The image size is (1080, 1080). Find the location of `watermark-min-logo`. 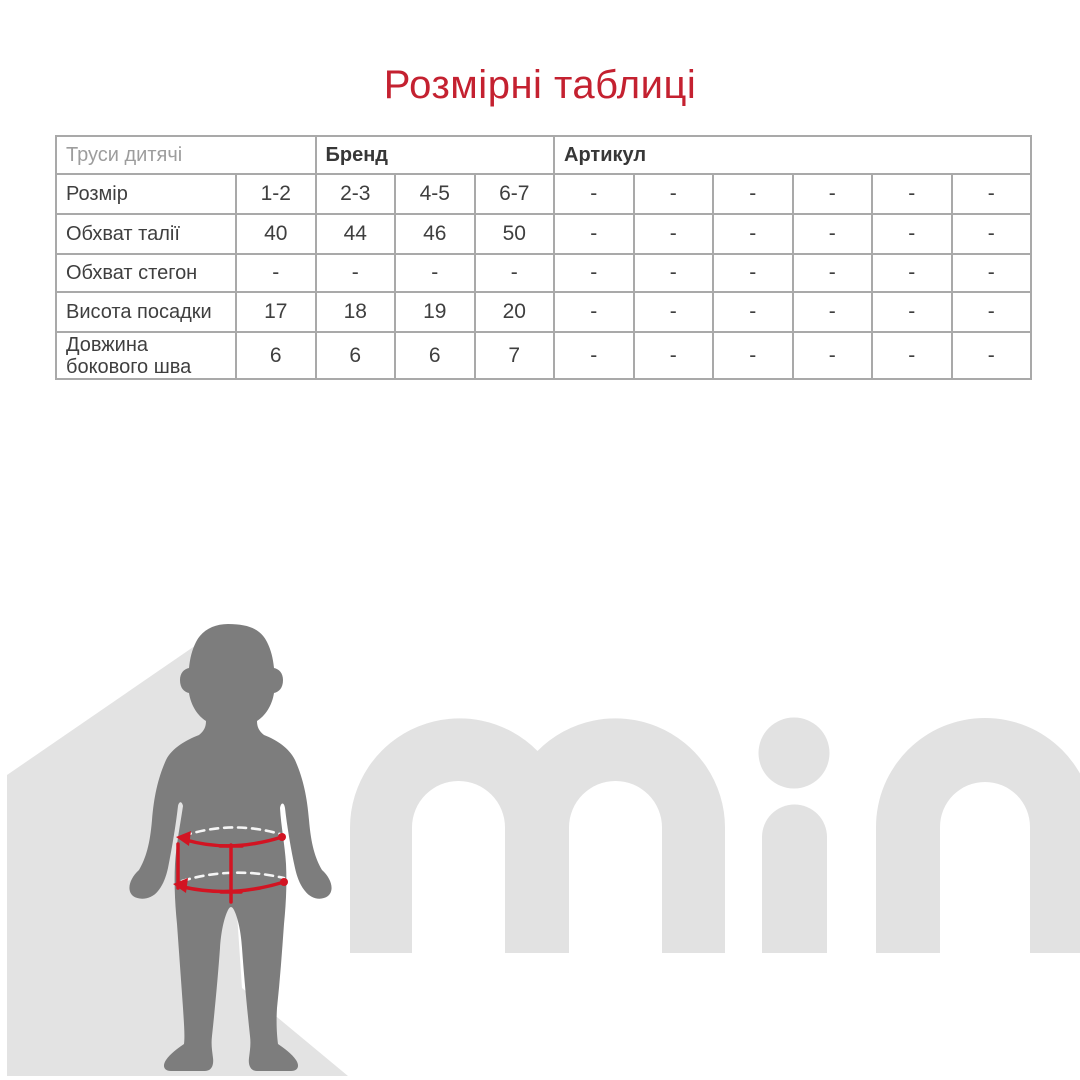

watermark-min-logo is located at coordinates (715, 835).